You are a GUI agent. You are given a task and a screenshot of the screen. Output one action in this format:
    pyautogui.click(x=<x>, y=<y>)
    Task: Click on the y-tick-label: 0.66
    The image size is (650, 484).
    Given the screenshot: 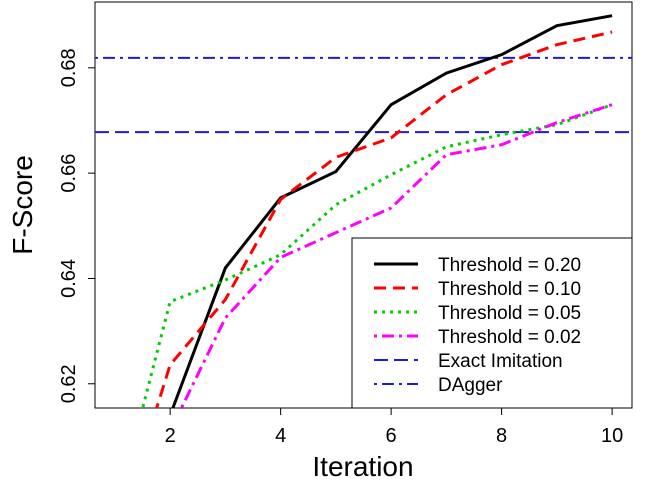 What is the action you would take?
    pyautogui.click(x=69, y=173)
    